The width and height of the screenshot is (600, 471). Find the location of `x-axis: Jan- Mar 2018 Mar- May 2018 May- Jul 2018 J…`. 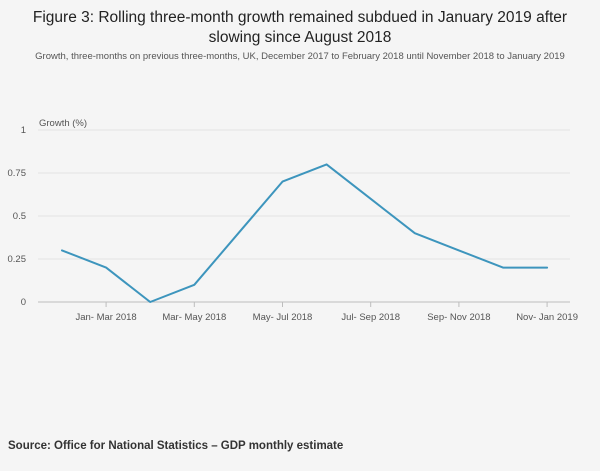

x-axis: Jan- Mar 2018 Mar- May 2018 May- Jul 2018 J… is located at coordinates (308, 312).